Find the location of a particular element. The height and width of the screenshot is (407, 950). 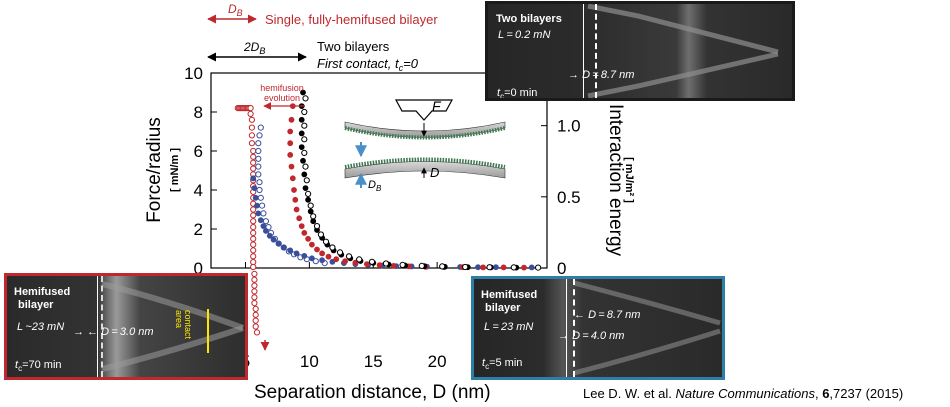

hemifusion-evolution-annotation: hemifusion evolution is located at coordinates (282, 96).